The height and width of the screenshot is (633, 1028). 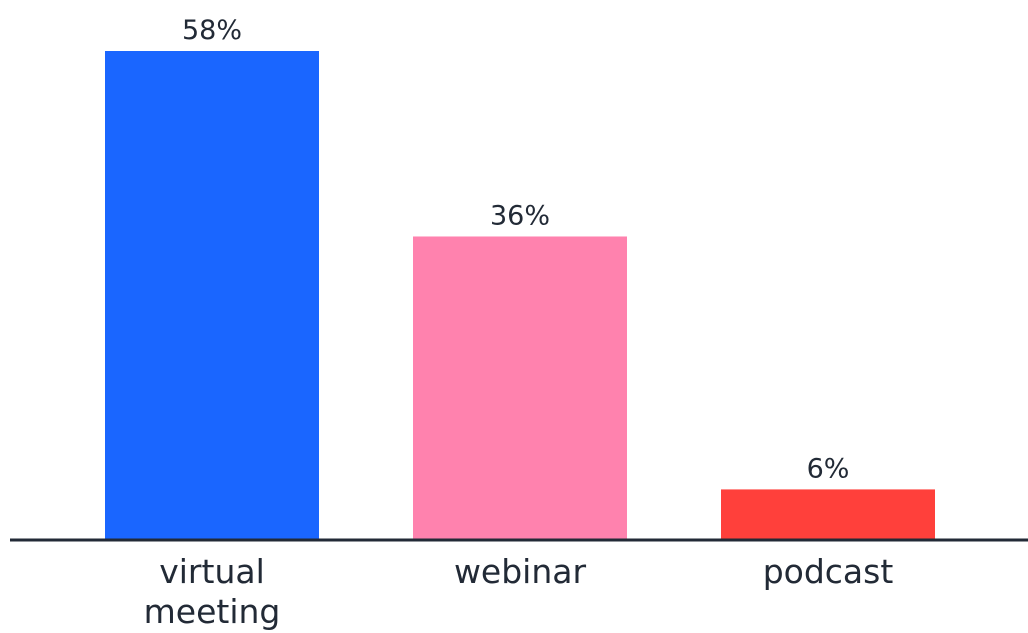 What do you see at coordinates (212, 611) in the screenshot?
I see `category-label-0-line-1: meeting` at bounding box center [212, 611].